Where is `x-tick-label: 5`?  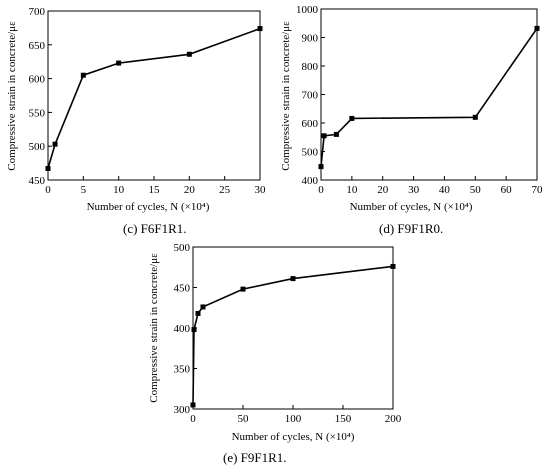
x-tick-label: 5 is located at coordinates (84, 190).